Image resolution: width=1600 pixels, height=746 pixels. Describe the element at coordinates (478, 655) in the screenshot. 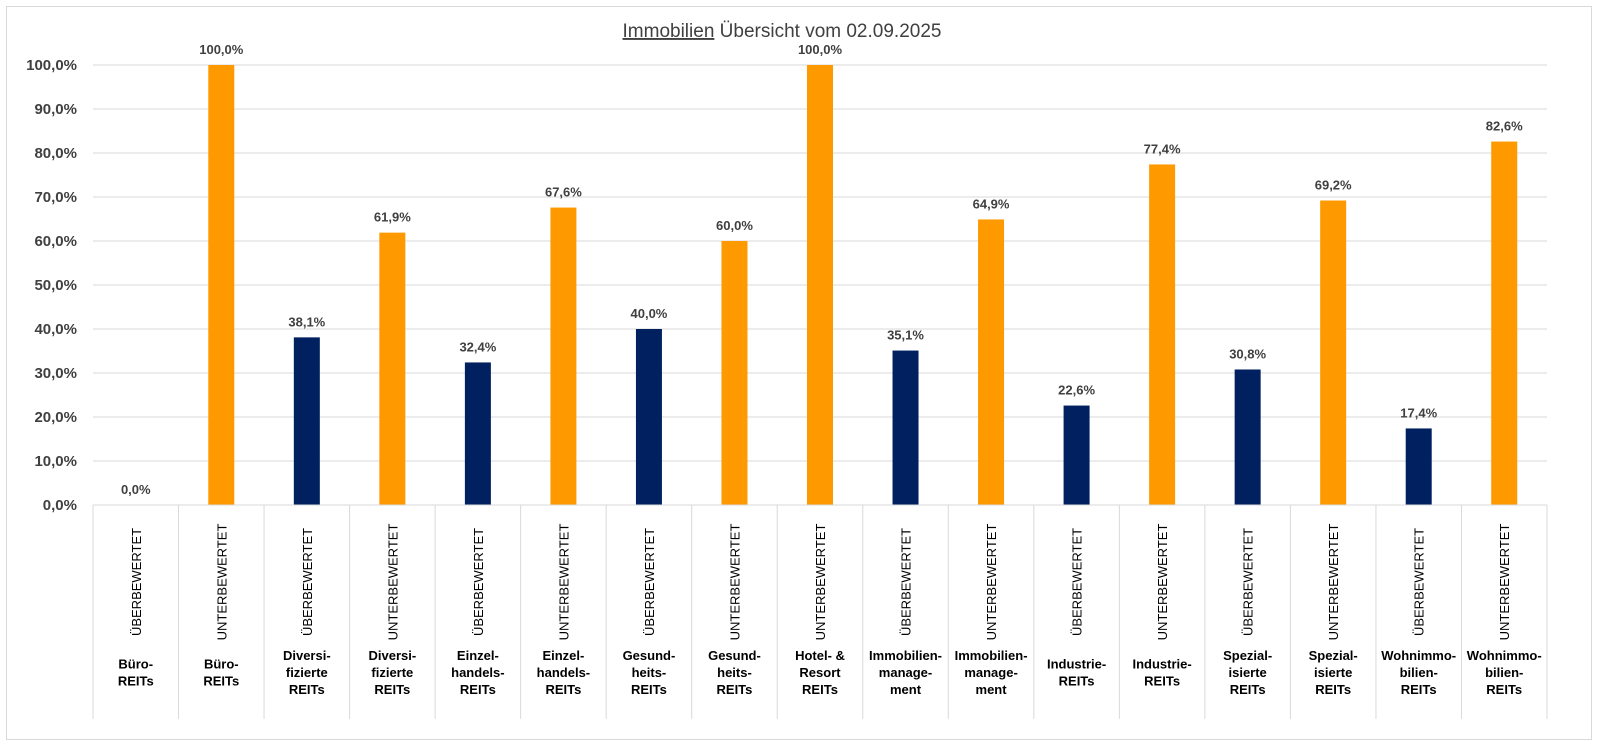

I see `sector-label-line: Einzel-` at that location.